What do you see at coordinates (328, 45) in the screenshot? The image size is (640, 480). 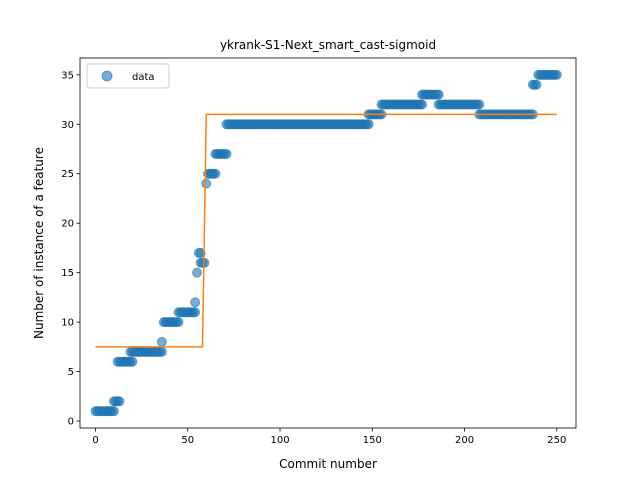 I see `chart-title: ykrank-S1-Next_smart_cast-sigmoid` at bounding box center [328, 45].